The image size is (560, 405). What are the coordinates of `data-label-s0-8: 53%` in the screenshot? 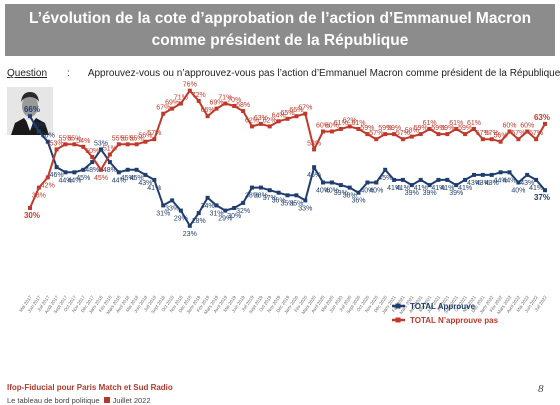 It's located at (101, 143).